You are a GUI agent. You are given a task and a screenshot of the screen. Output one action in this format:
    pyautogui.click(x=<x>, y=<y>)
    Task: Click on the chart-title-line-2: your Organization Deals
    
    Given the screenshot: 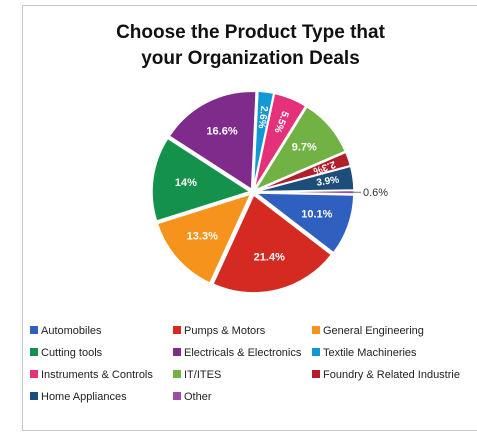 What is the action you would take?
    pyautogui.click(x=250, y=58)
    